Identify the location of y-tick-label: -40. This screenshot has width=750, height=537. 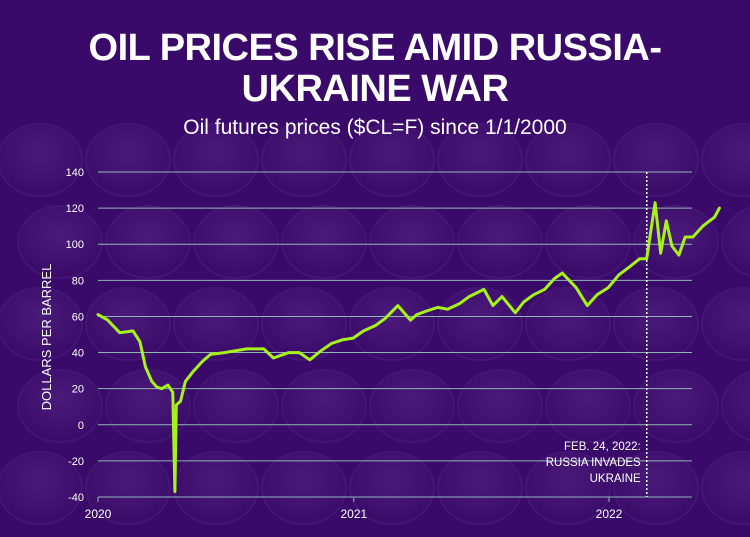
(76, 498).